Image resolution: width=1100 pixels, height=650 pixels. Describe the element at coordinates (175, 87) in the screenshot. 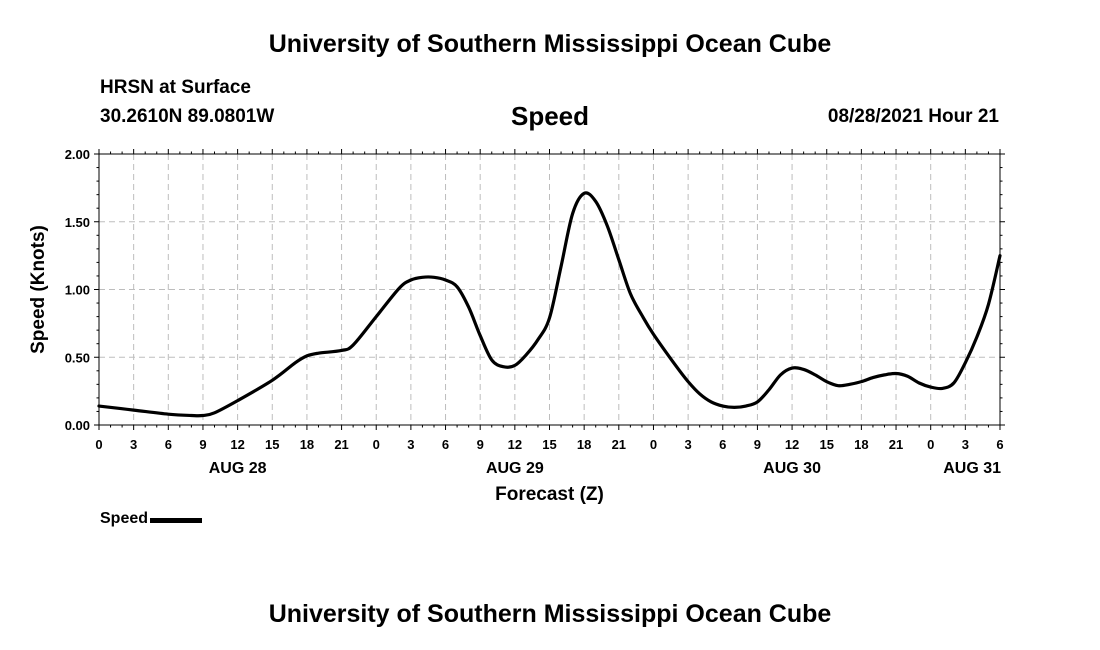

I see `station-label: HRSN at Surface` at that location.